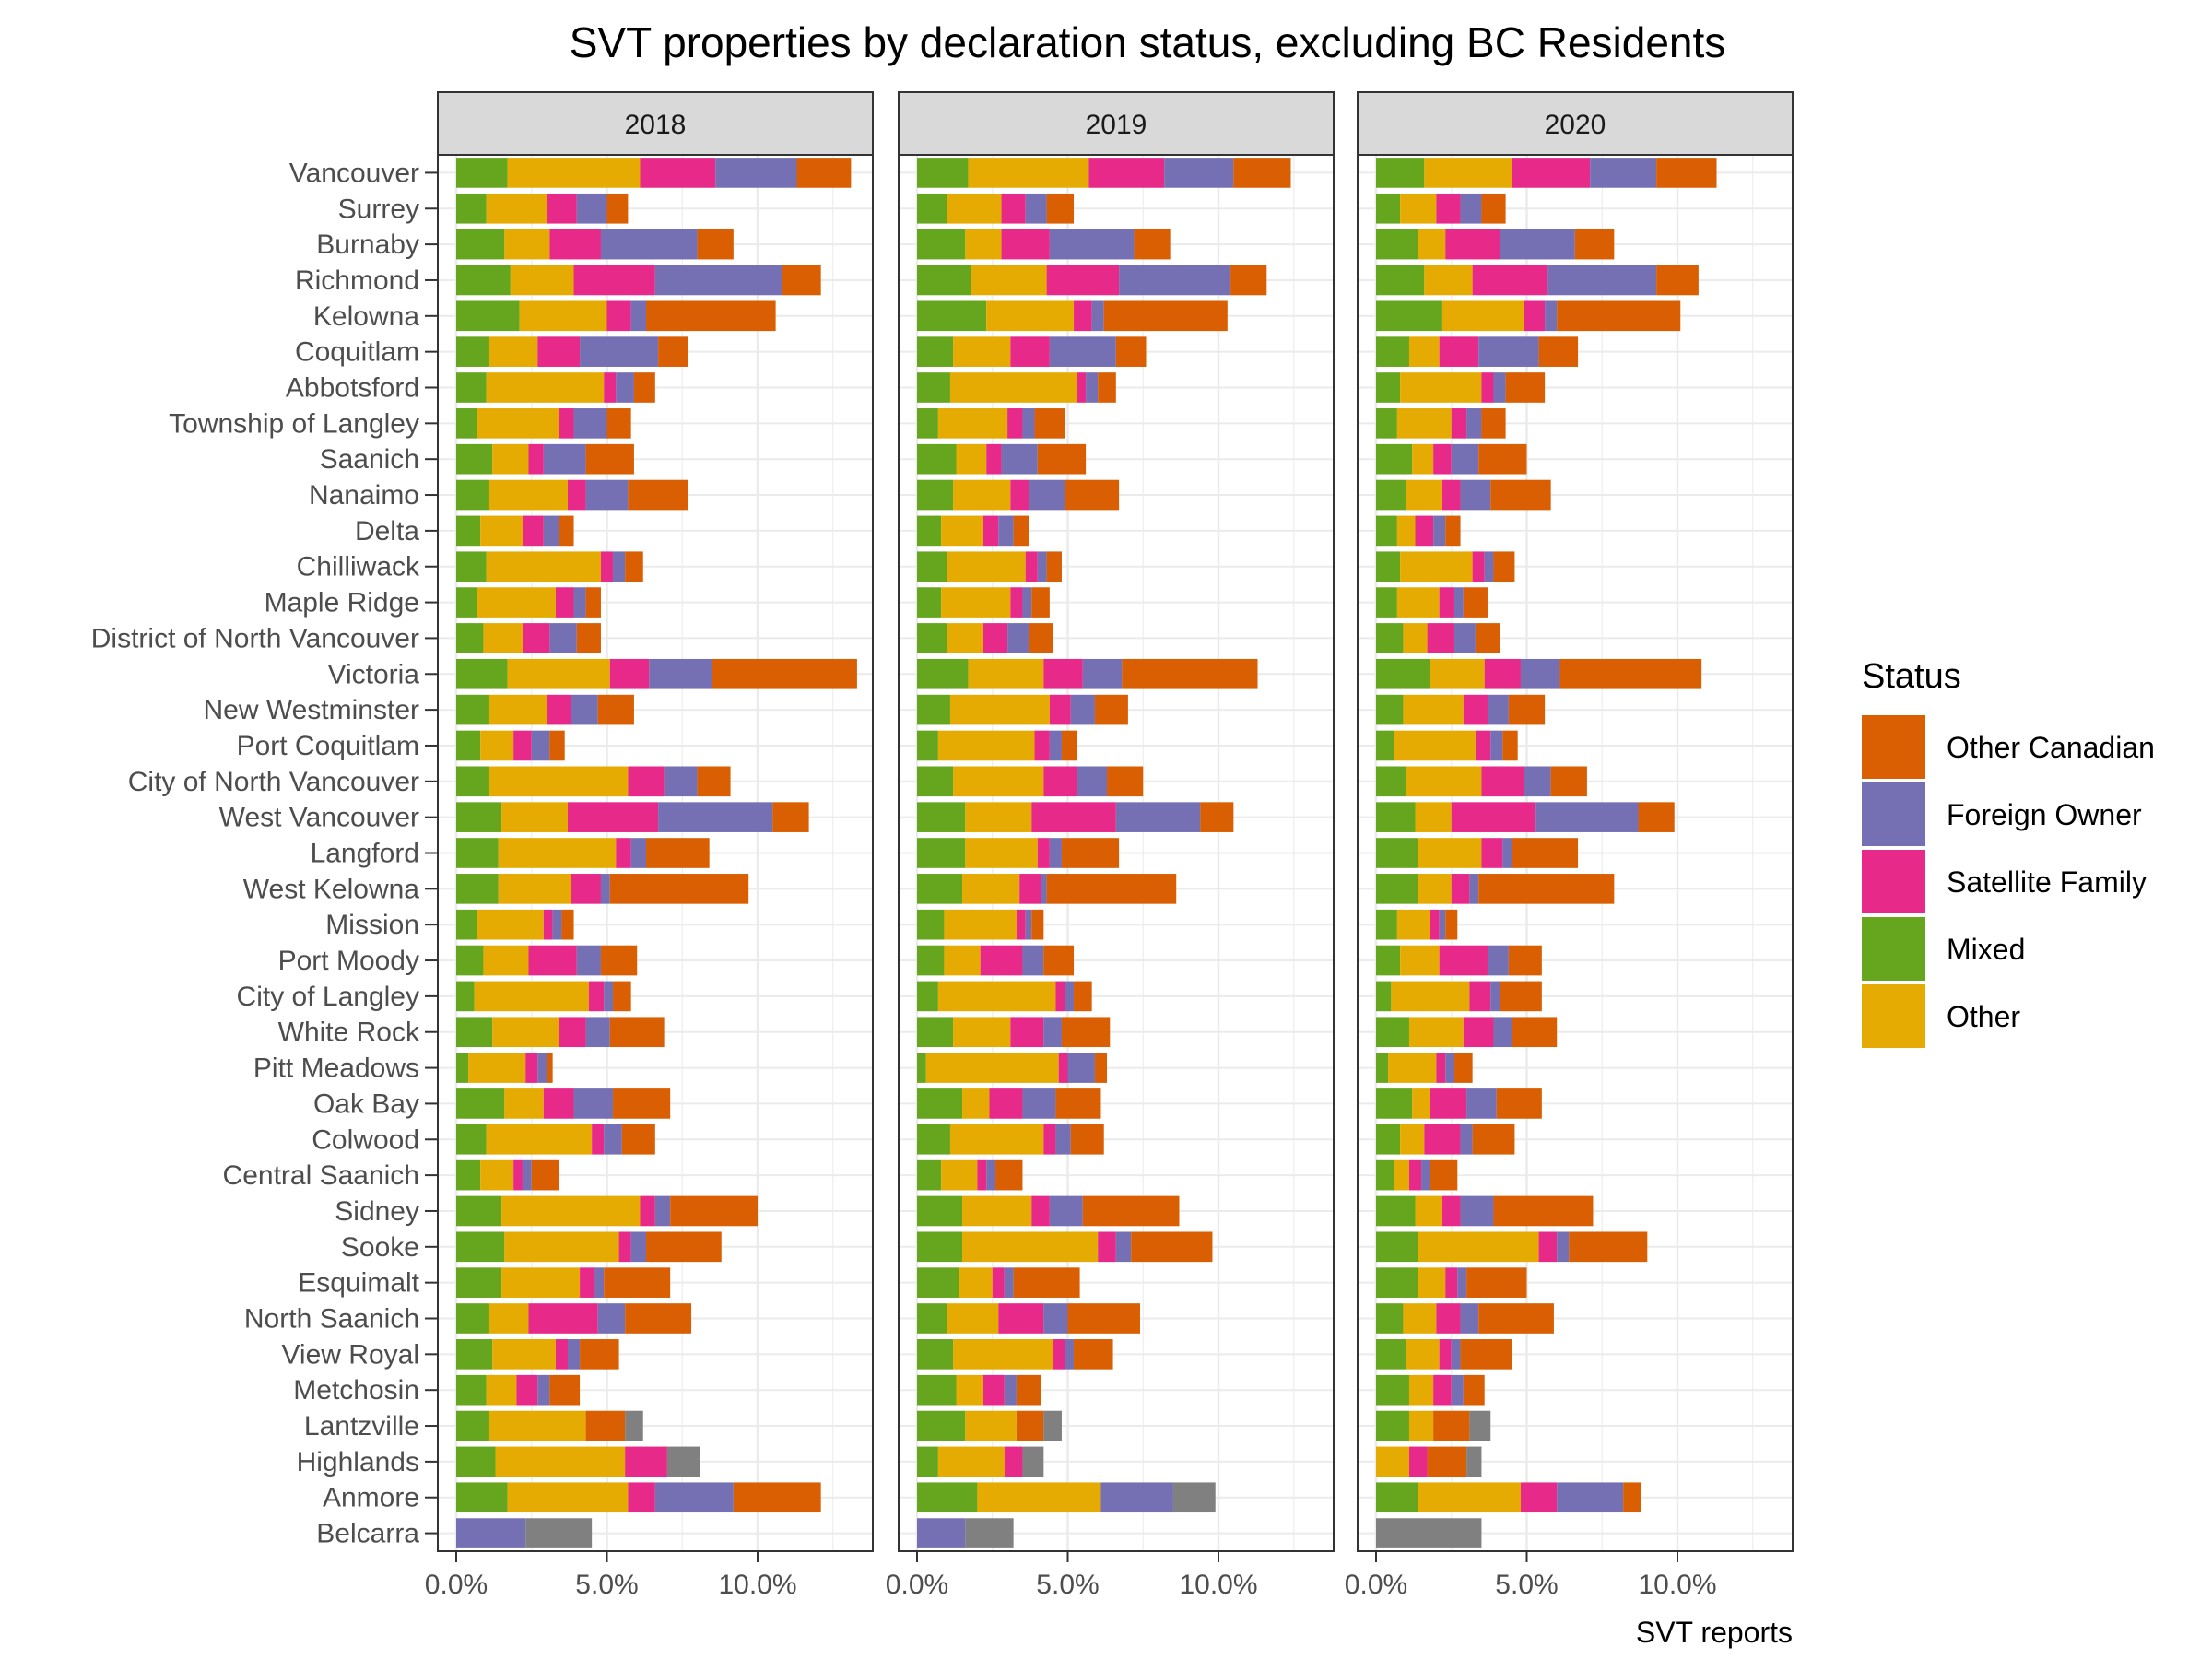 The height and width of the screenshot is (1659, 2212). I want to click on bar-2020-west-kelowna-mixed, so click(1397, 889).